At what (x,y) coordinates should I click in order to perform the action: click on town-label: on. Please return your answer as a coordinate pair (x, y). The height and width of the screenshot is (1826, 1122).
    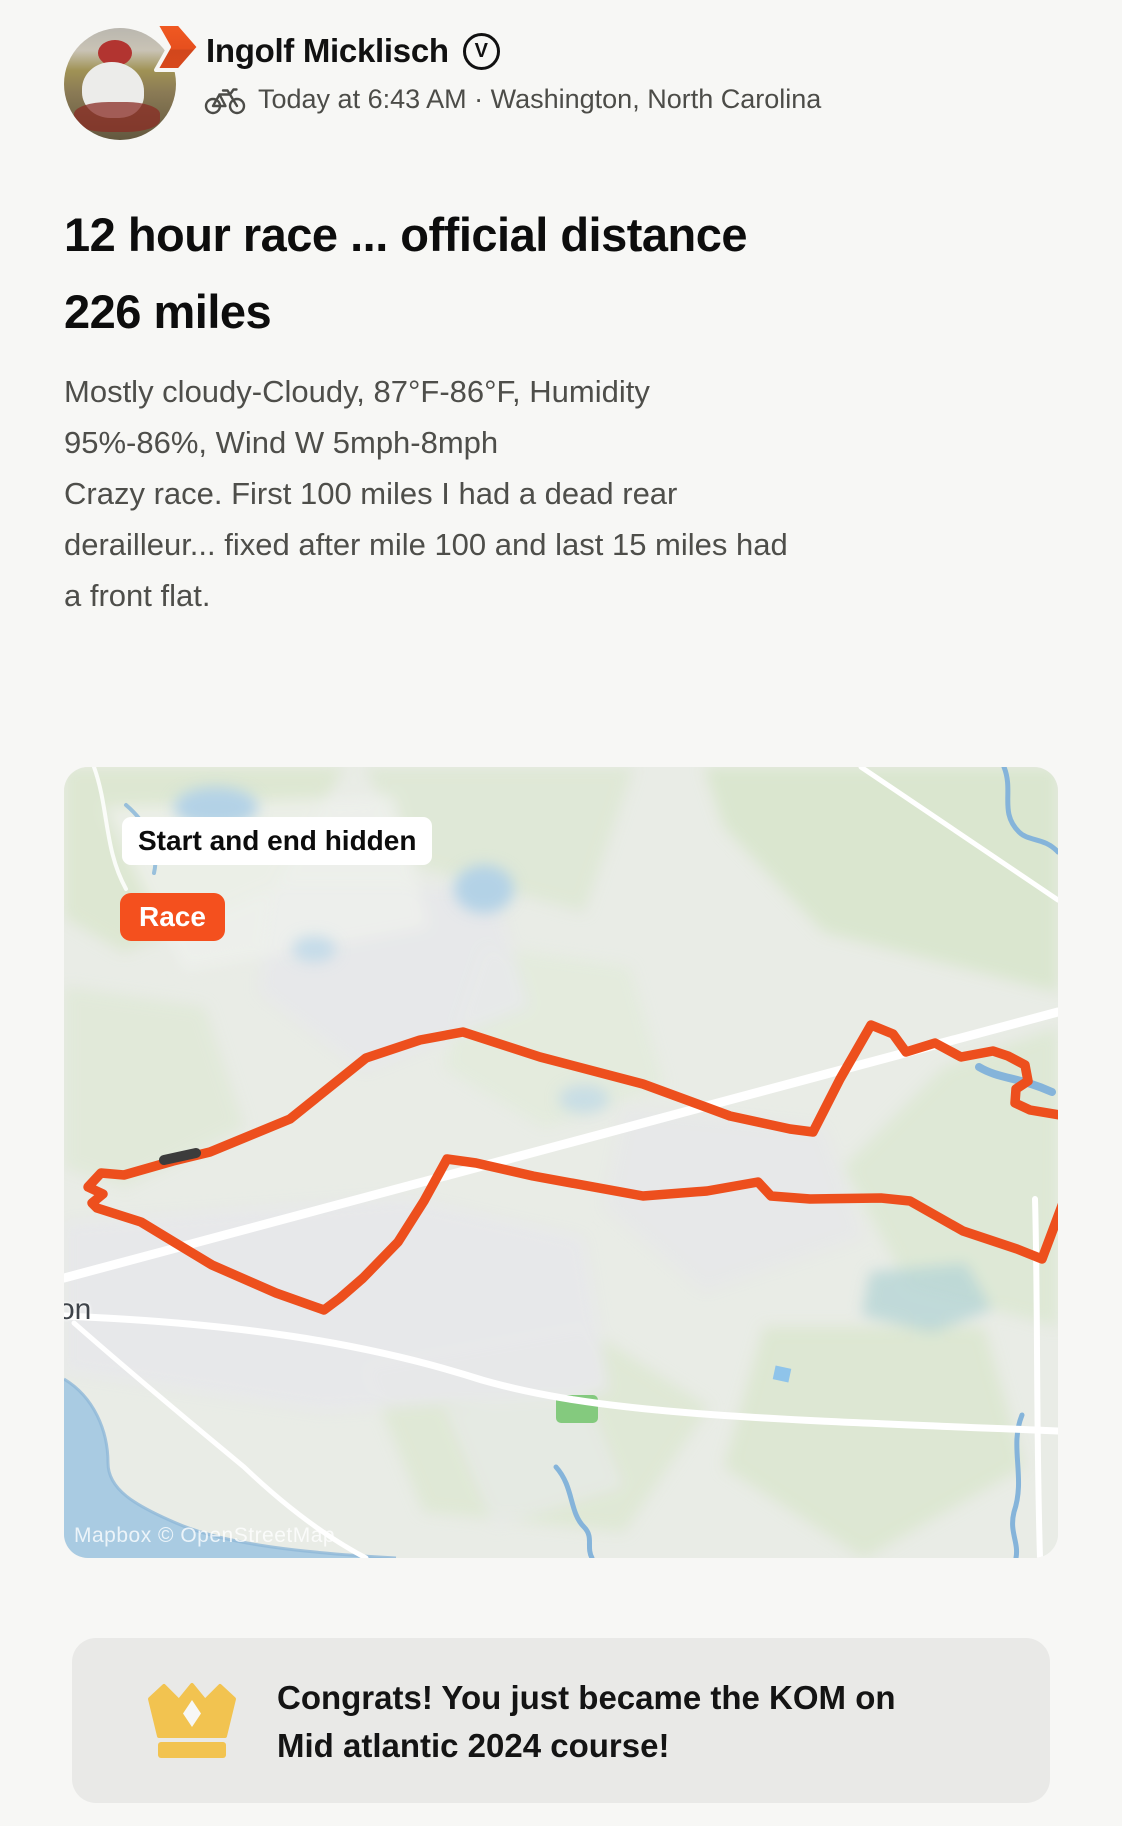
    Looking at the image, I should click on (78, 1309).